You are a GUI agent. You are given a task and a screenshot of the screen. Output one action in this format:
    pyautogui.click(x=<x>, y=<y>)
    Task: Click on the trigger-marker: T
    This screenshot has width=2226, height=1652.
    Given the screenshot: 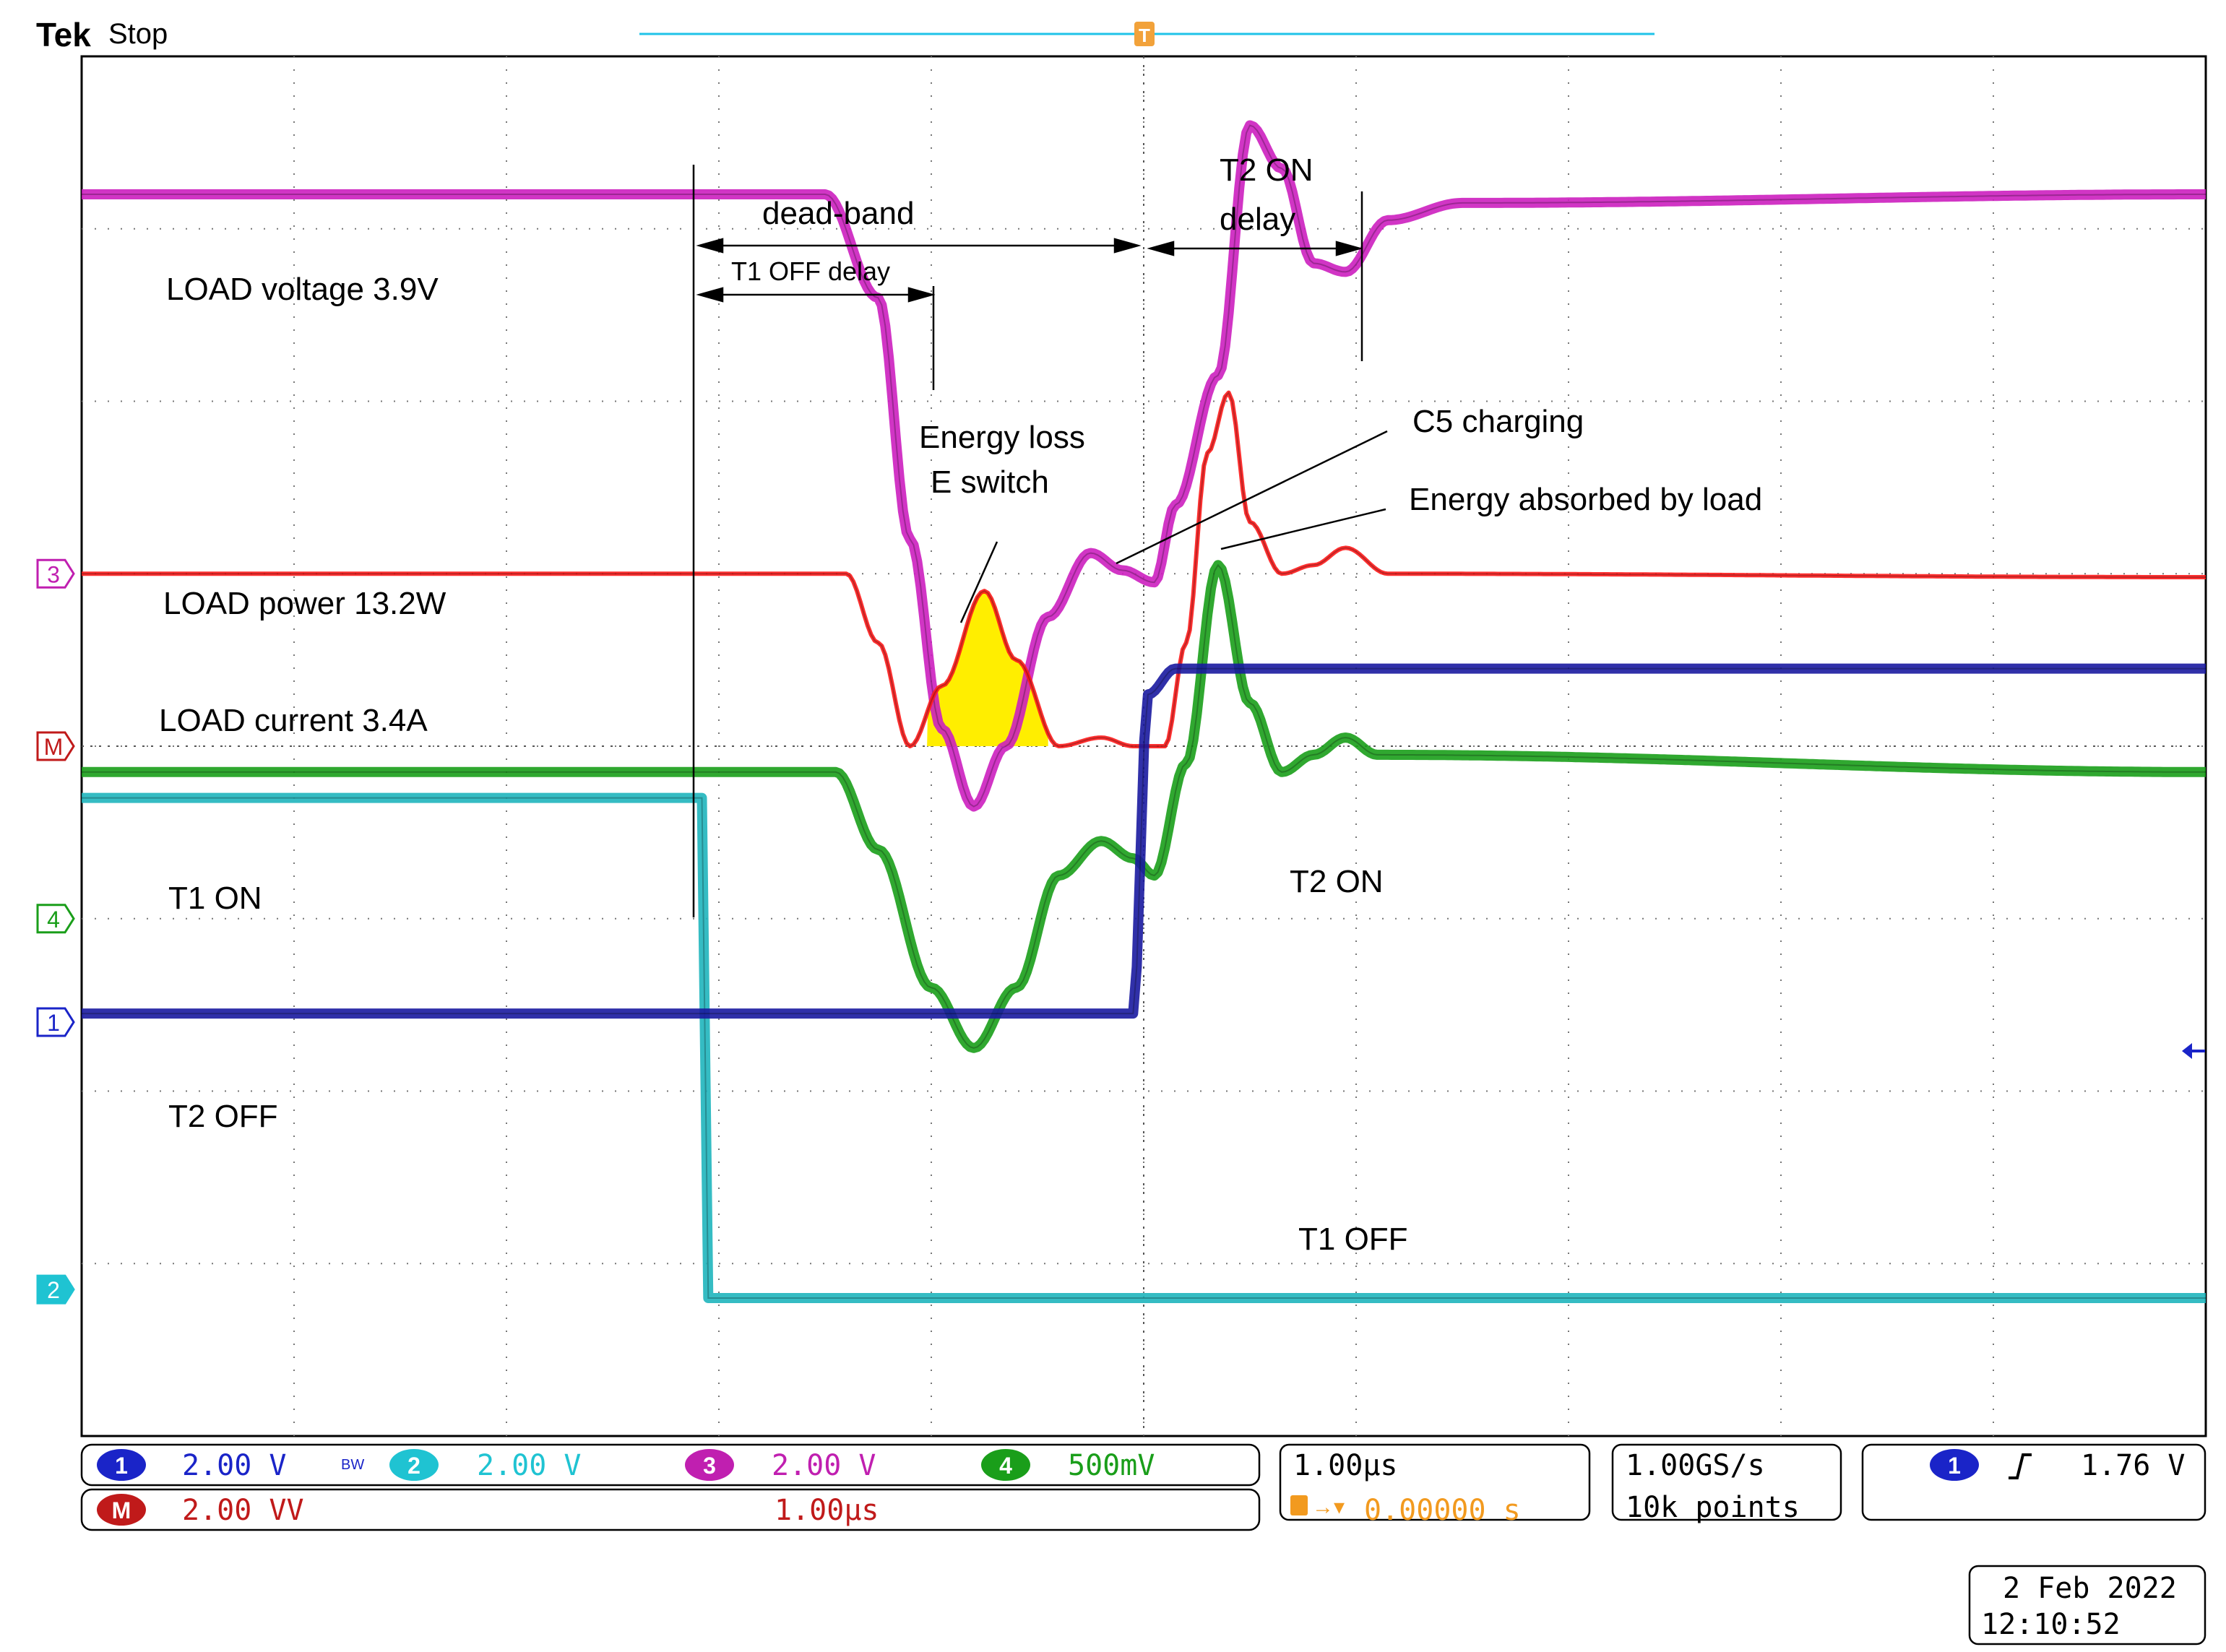 What is the action you would take?
    pyautogui.click(x=1144, y=34)
    